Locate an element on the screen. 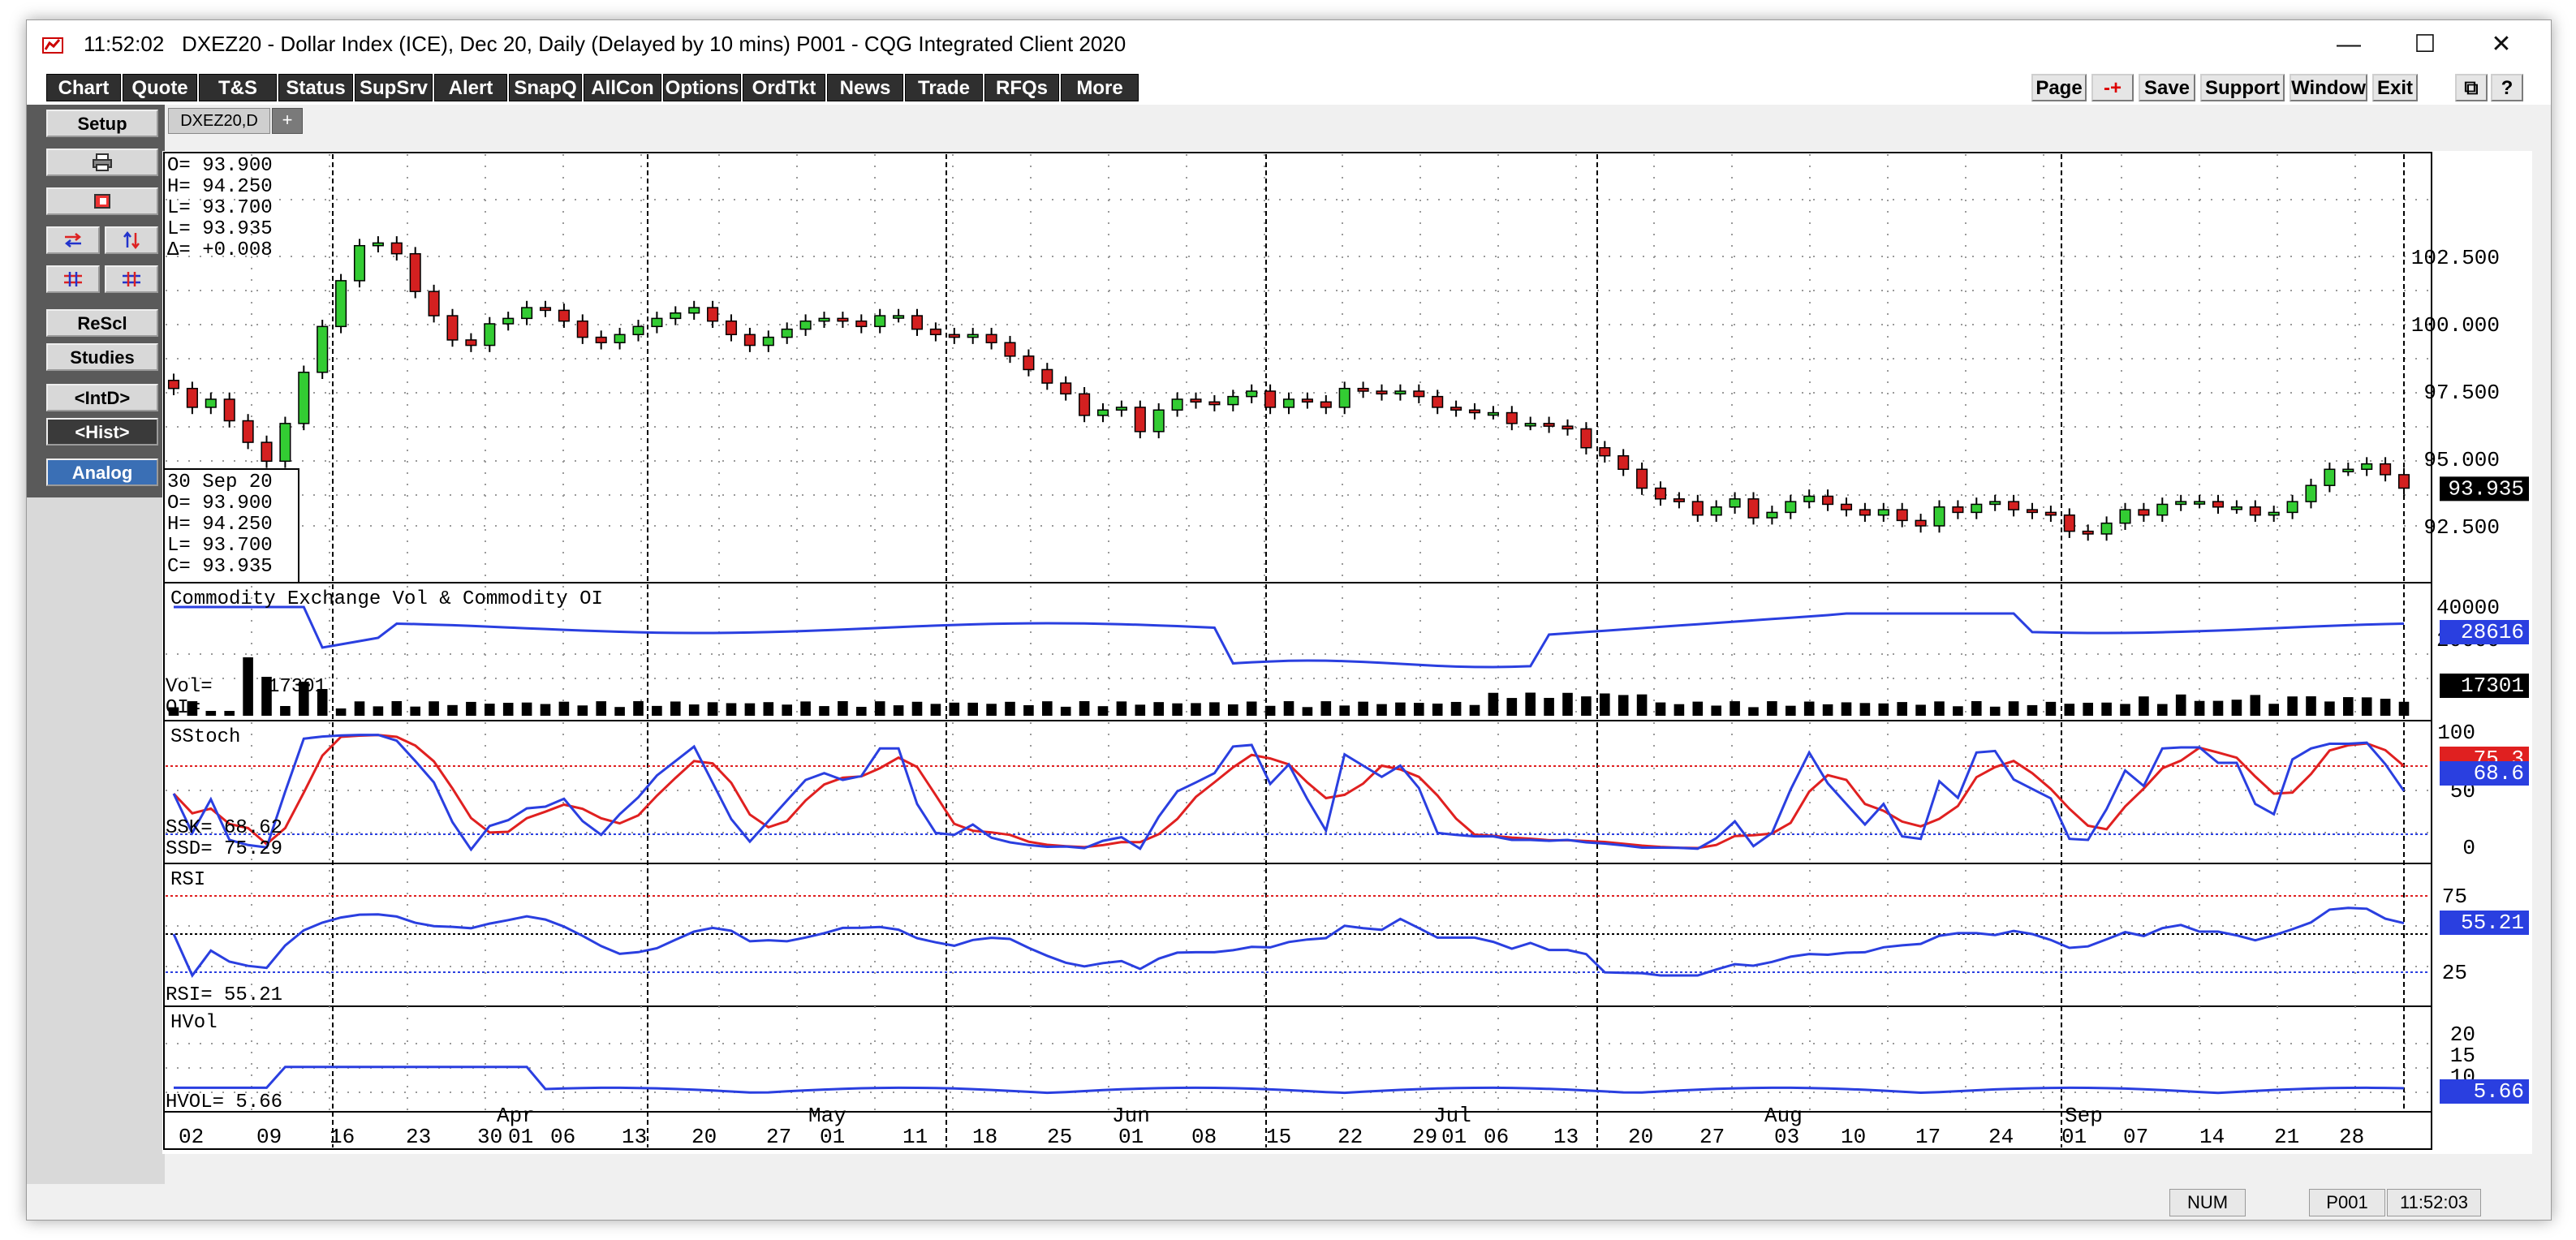 This screenshot has height=1240, width=2576. maximize-button: ☐ is located at coordinates (2425, 44).